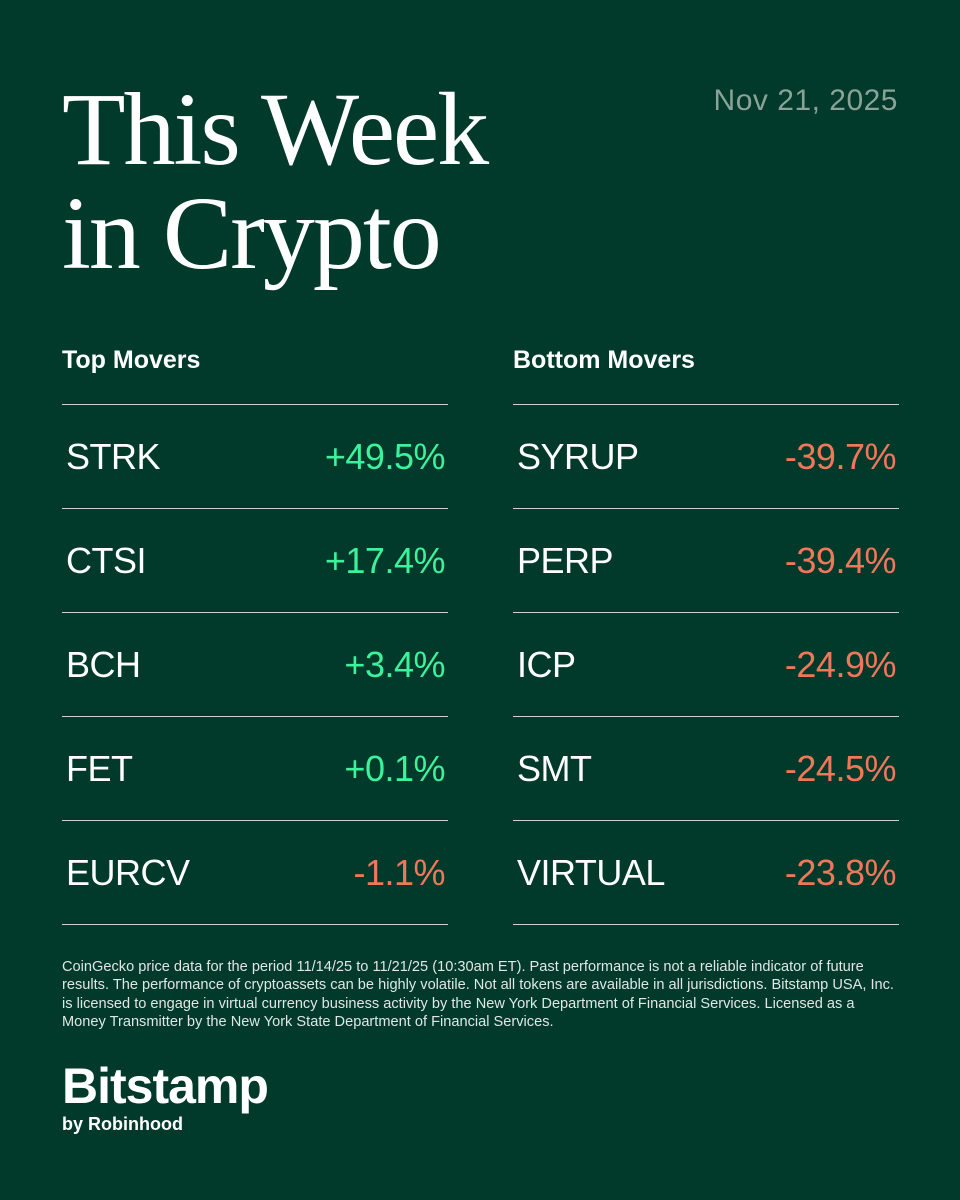 The image size is (960, 1200). Describe the element at coordinates (255, 873) in the screenshot. I see `list-item: EURCV -1.1%` at that location.